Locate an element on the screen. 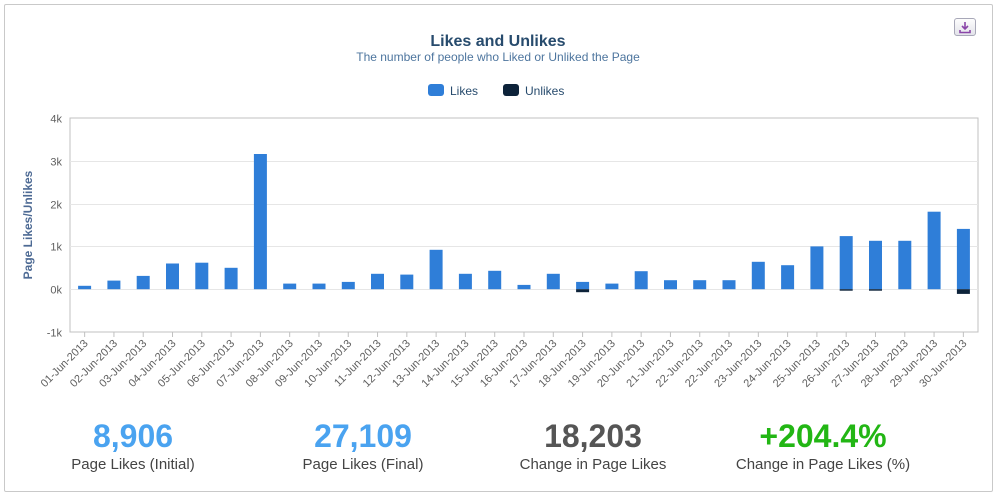 The height and width of the screenshot is (498, 999). legend-swatch-likes is located at coordinates (436, 90).